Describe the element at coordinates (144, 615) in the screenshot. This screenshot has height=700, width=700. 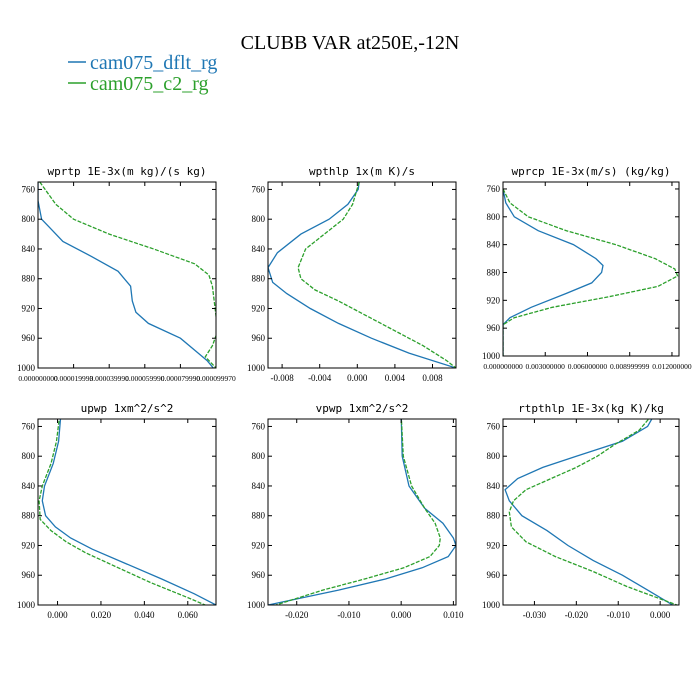
I see `xtick-label-3-2: 0.040` at that location.